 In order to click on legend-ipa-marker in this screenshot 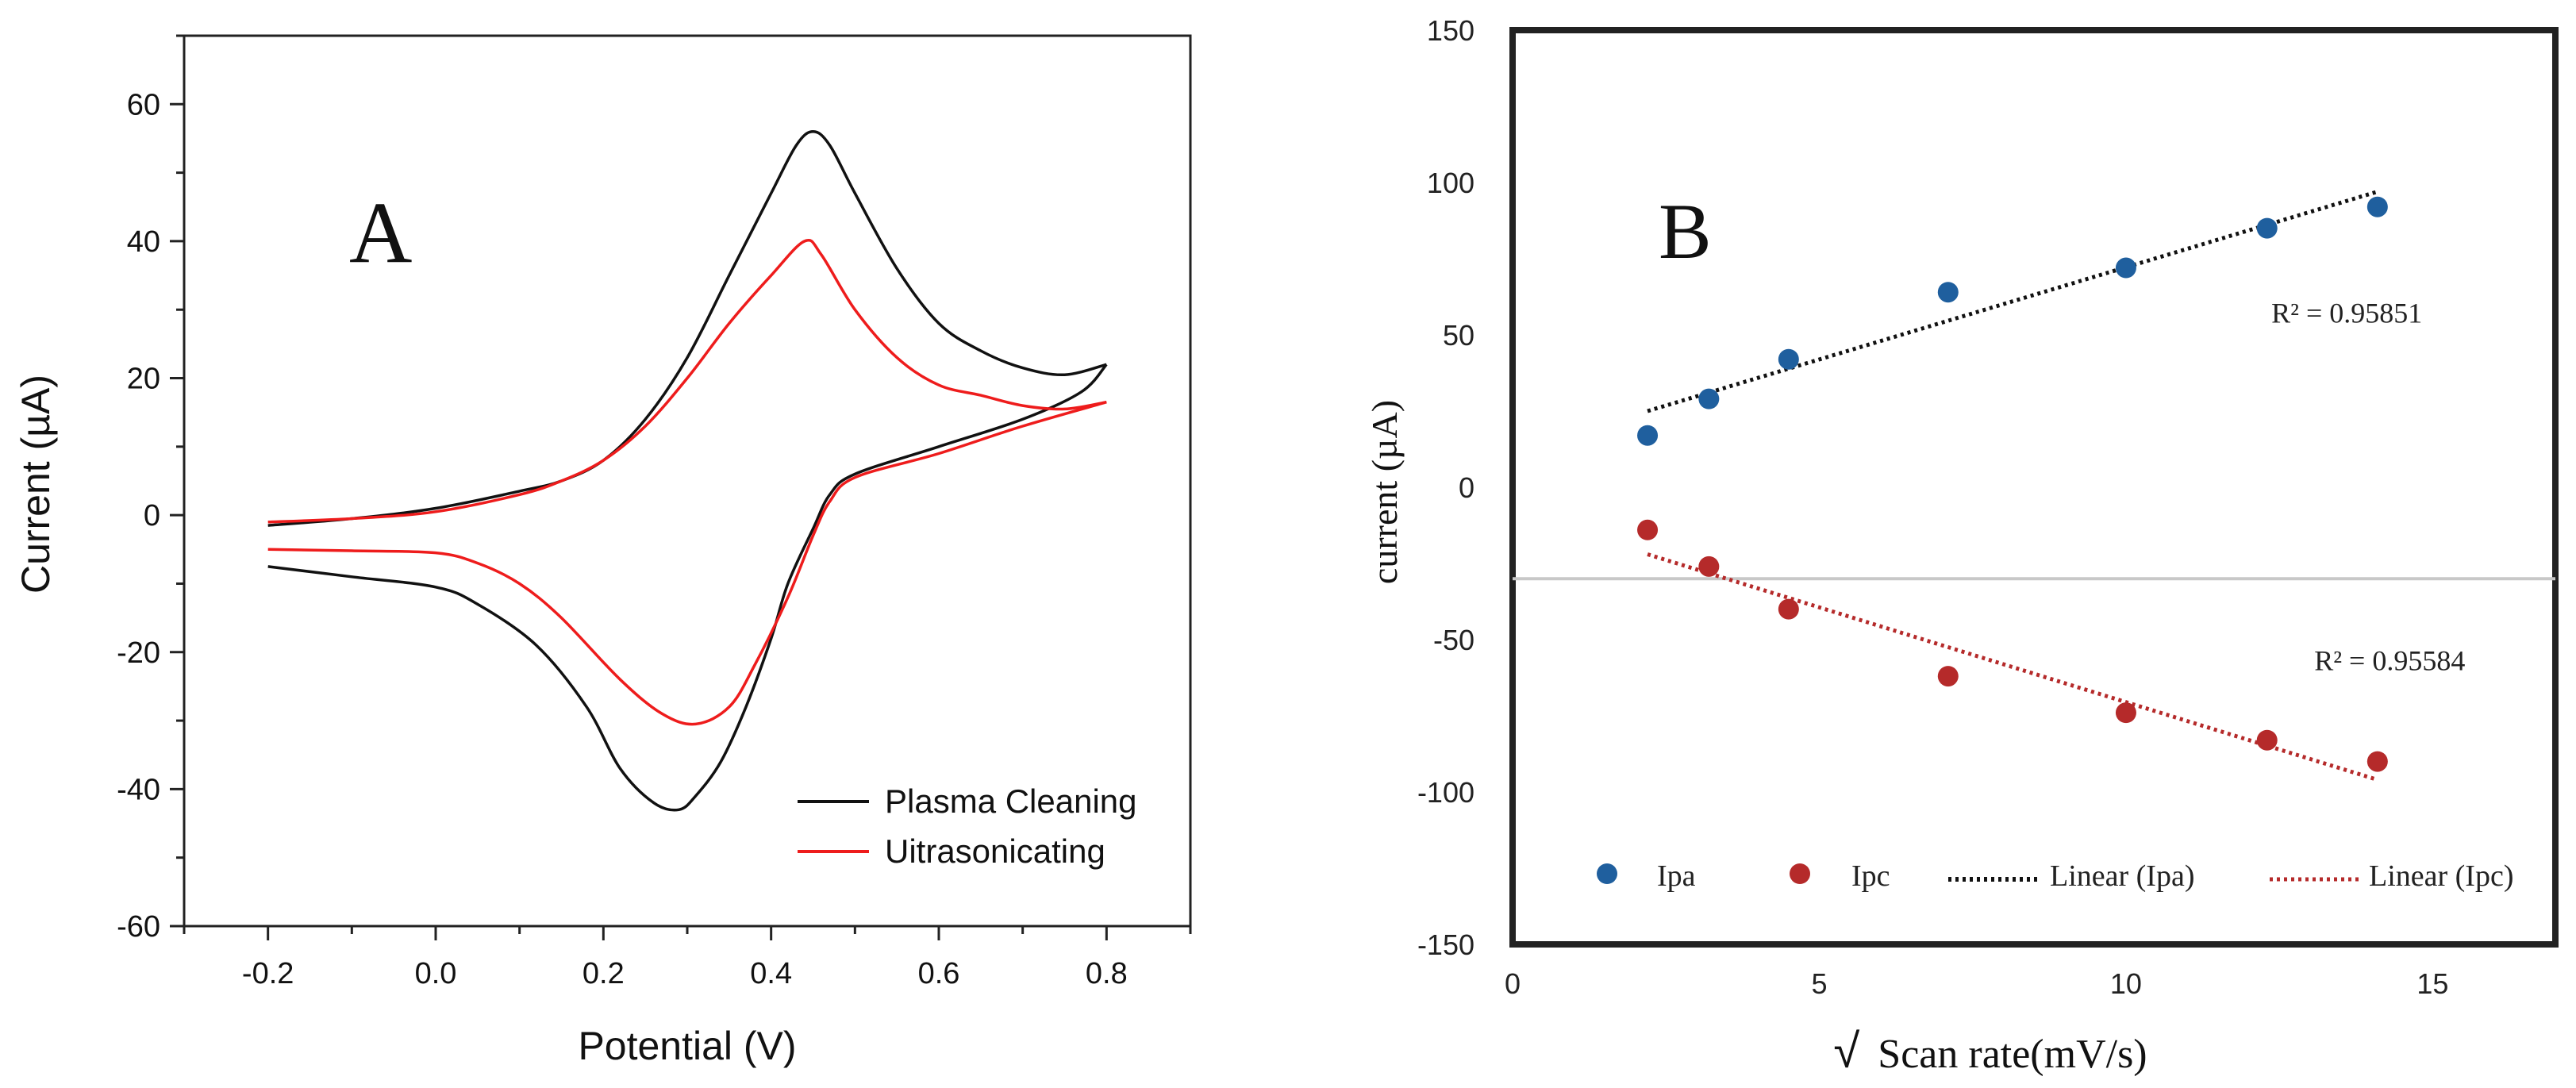, I will do `click(1607, 873)`.